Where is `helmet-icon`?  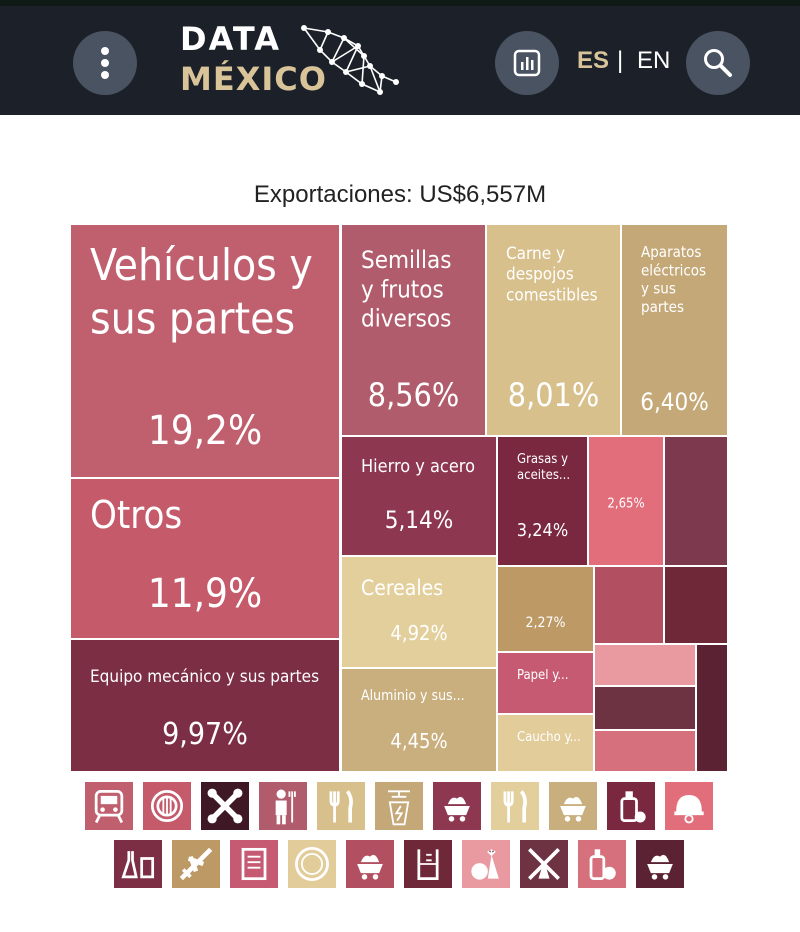
helmet-icon is located at coordinates (689, 806).